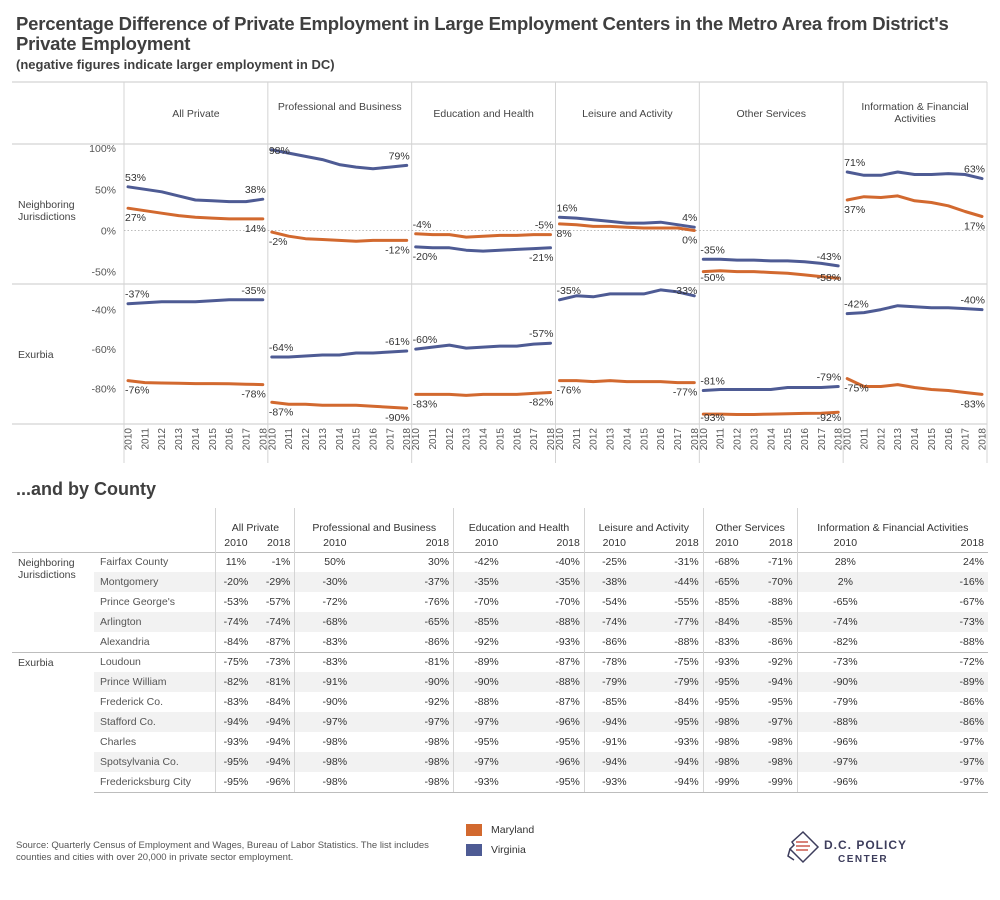 The height and width of the screenshot is (900, 1000). I want to click on table-cell: 24%, so click(940, 561).